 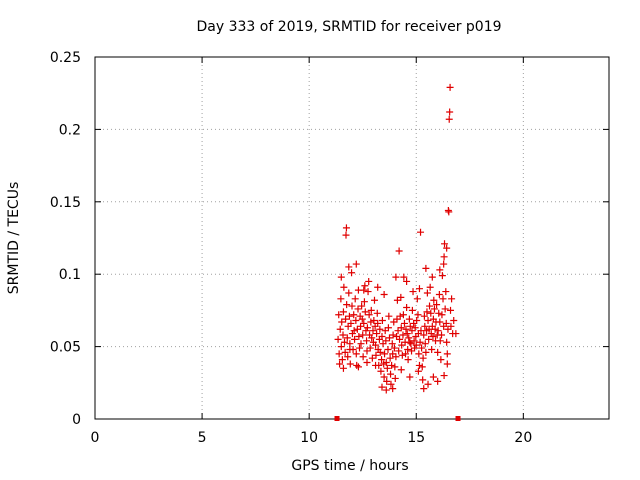 I want to click on y-tick-label: 0.15, so click(x=65, y=203).